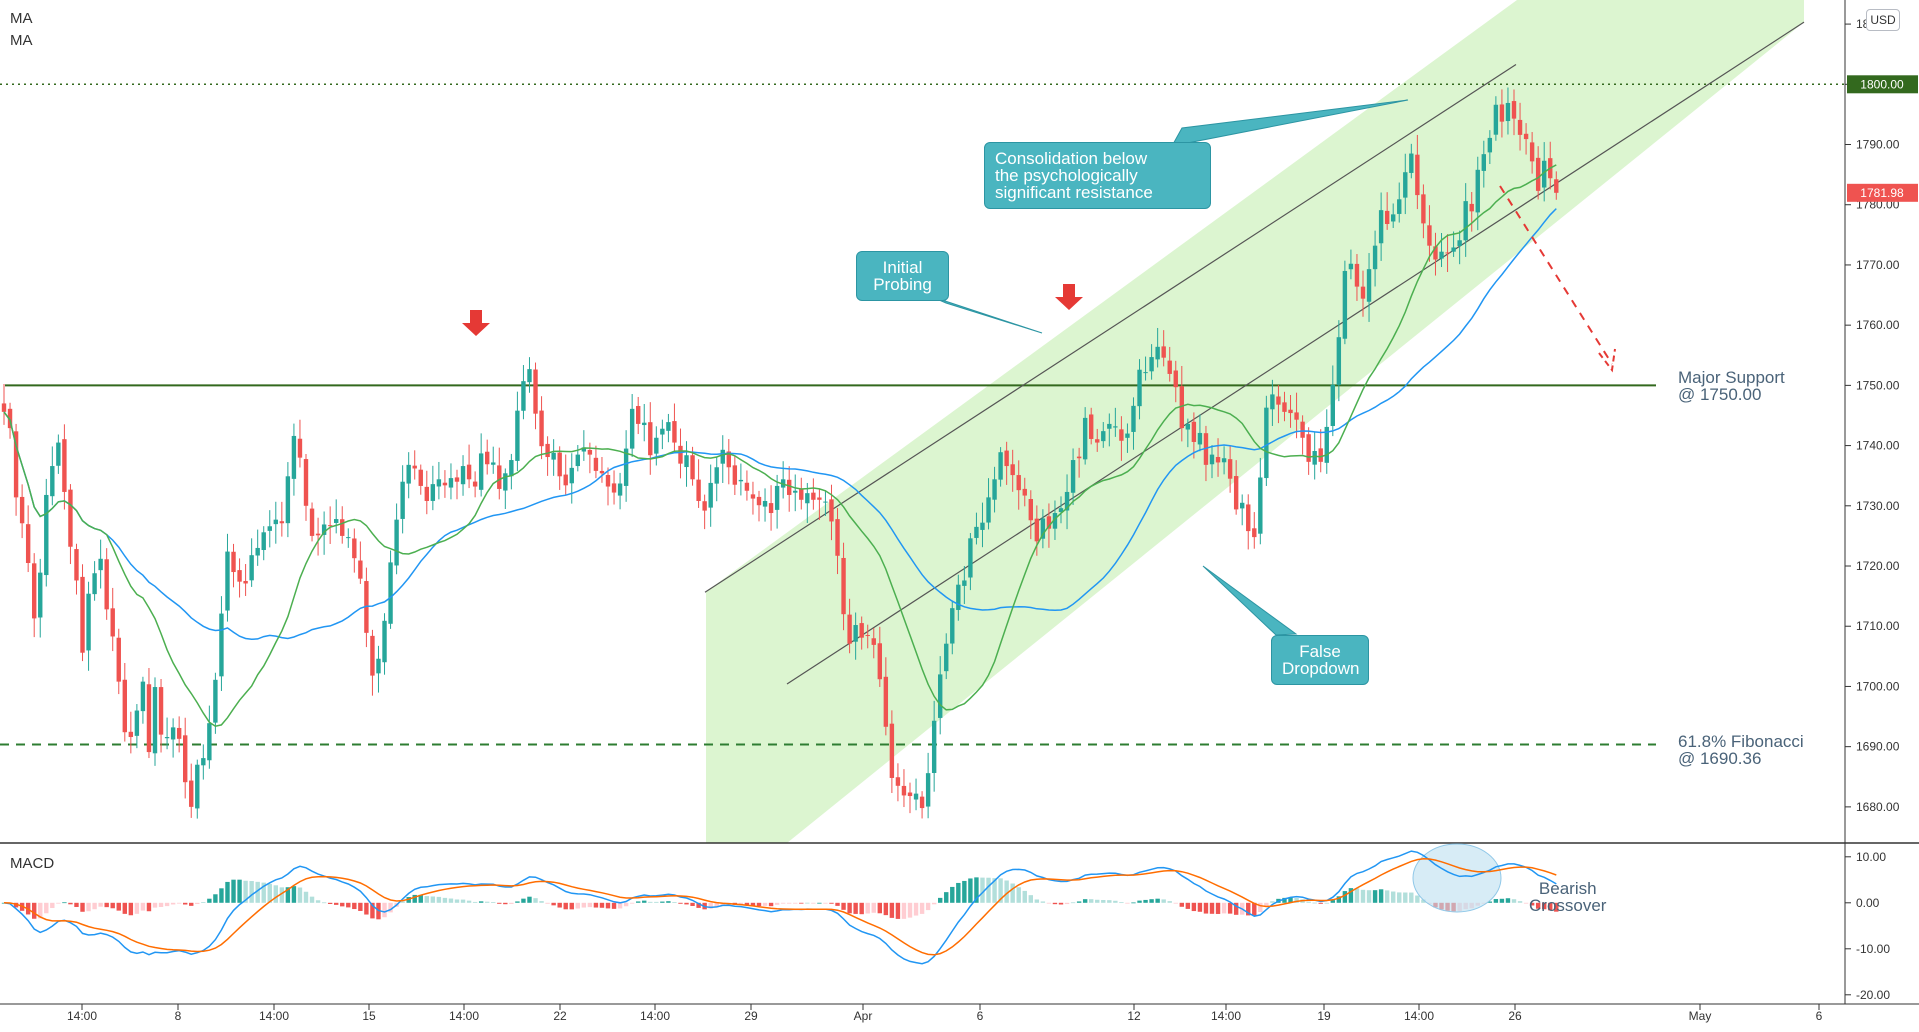 The image size is (1919, 1032). I want to click on ma-label-2: MA, so click(21, 40).